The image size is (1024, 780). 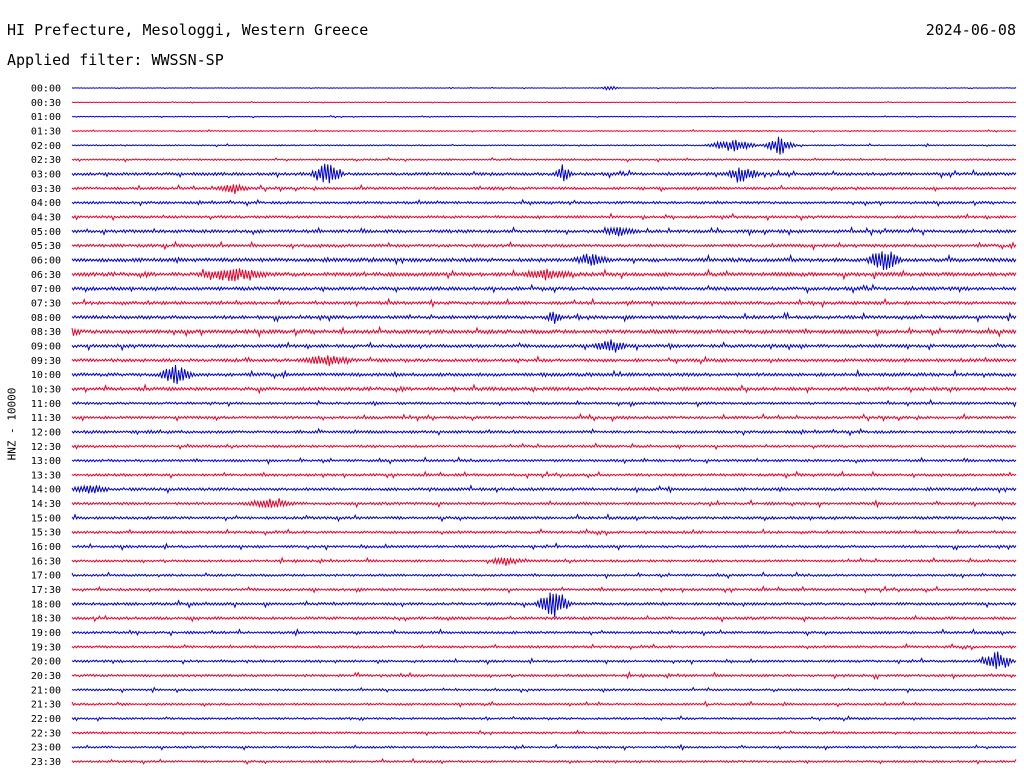 I want to click on row-label-17-00: 17:00, so click(x=46, y=576).